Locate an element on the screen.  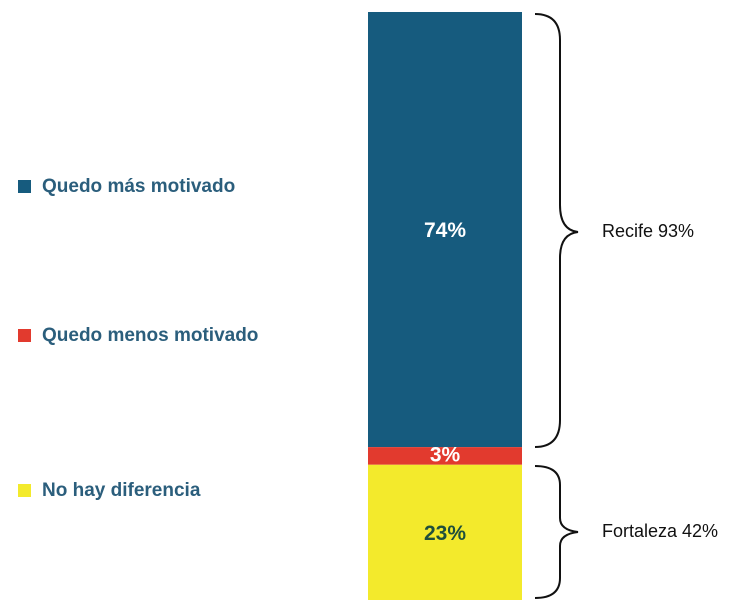
legend-label: No hay diferencia is located at coordinates (121, 490).